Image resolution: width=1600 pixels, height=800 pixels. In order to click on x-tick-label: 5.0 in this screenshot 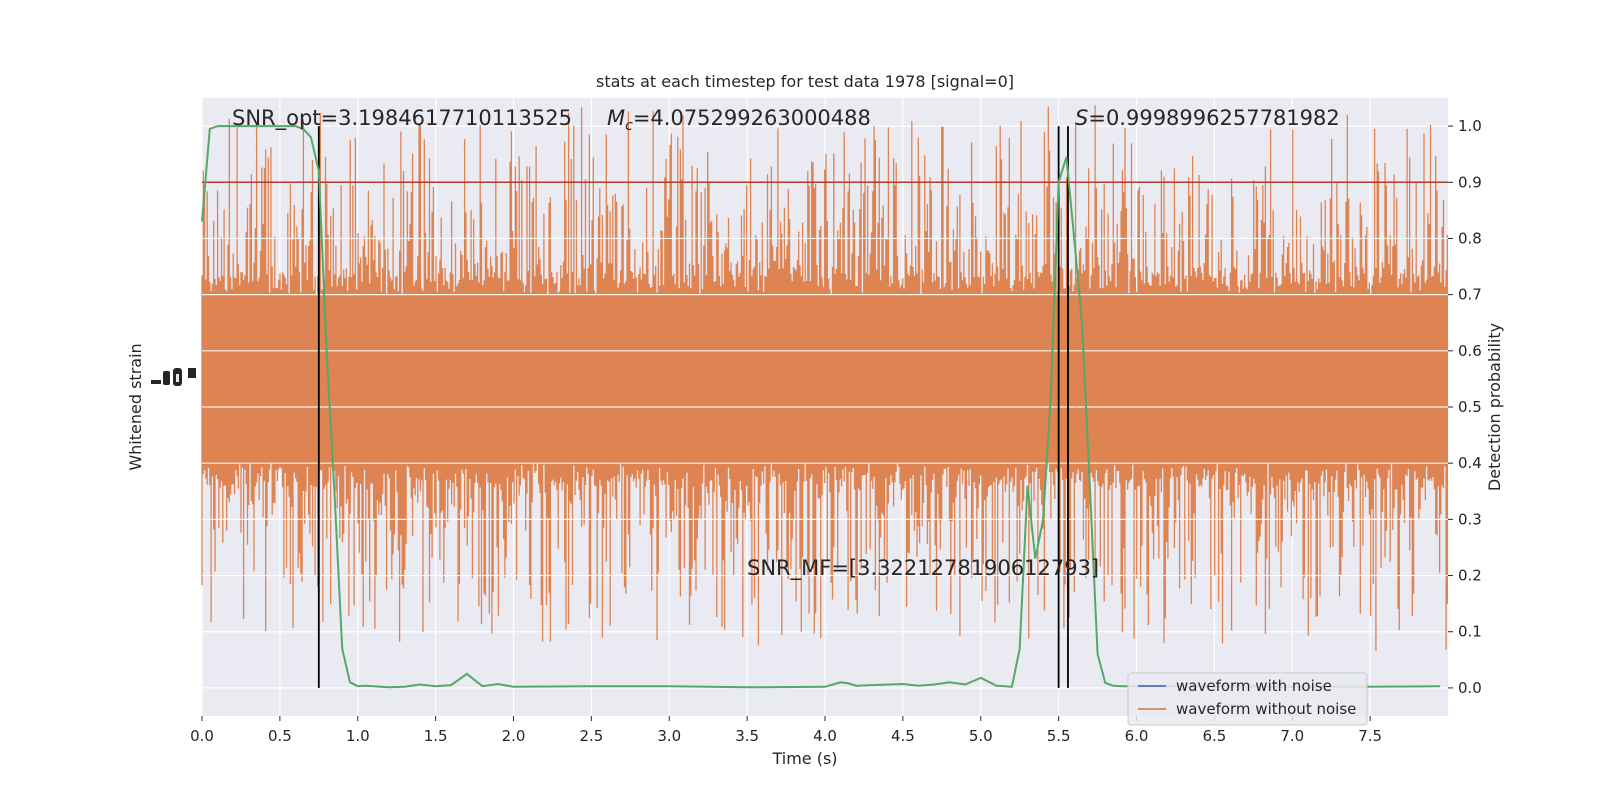, I will do `click(981, 736)`.